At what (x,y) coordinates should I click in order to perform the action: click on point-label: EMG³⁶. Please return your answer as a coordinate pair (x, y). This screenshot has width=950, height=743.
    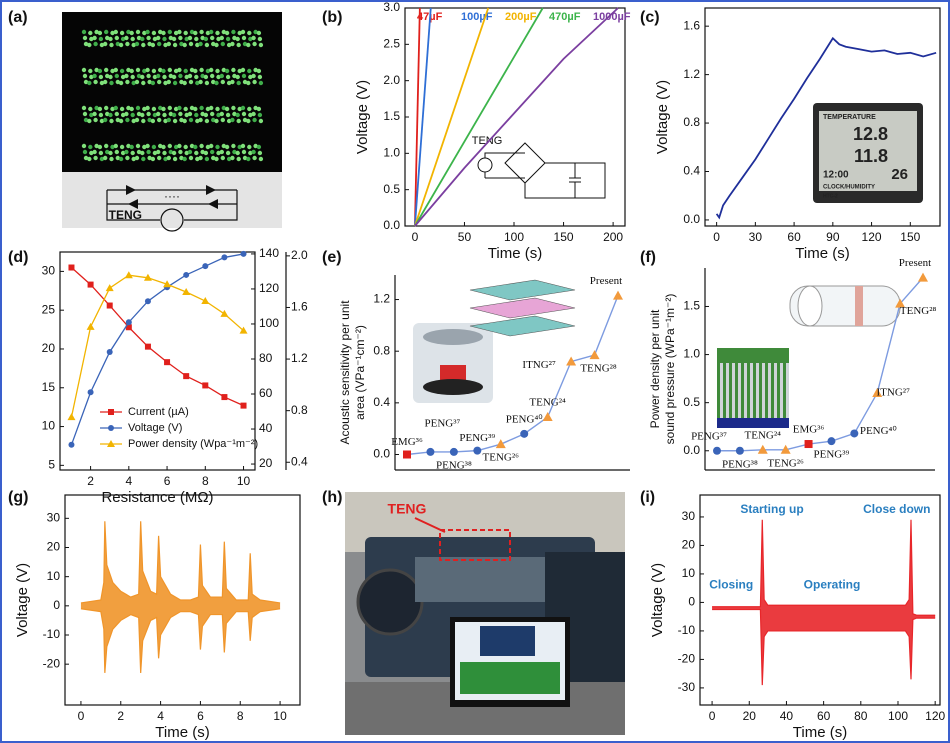
    Looking at the image, I should click on (809, 430).